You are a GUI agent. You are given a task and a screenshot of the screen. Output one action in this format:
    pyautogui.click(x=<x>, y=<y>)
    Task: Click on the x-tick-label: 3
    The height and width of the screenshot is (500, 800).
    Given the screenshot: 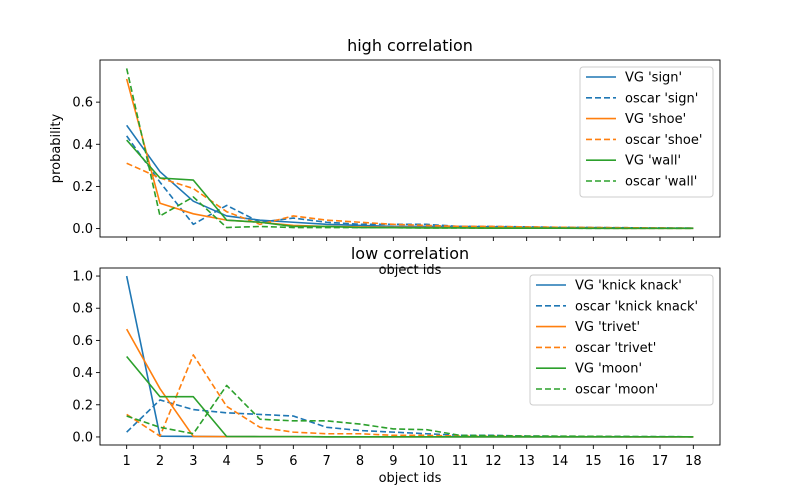 What is the action you would take?
    pyautogui.click(x=193, y=461)
    